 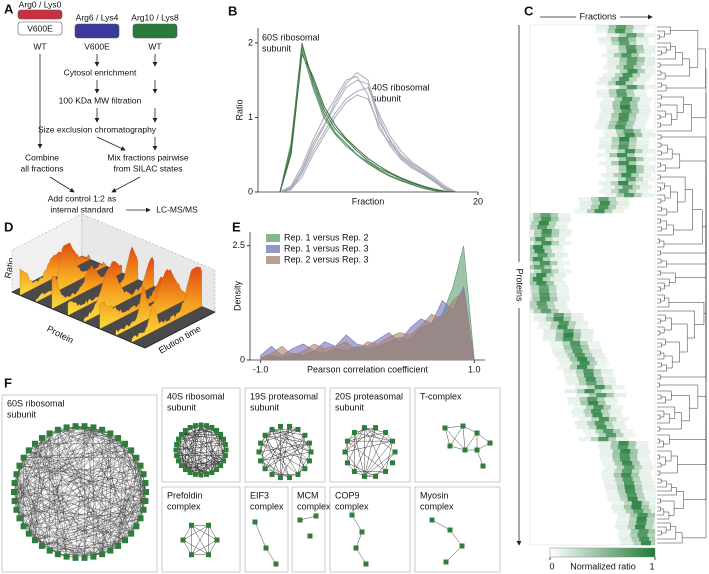 What do you see at coordinates (368, 136) in the screenshot?
I see `line` at bounding box center [368, 136].